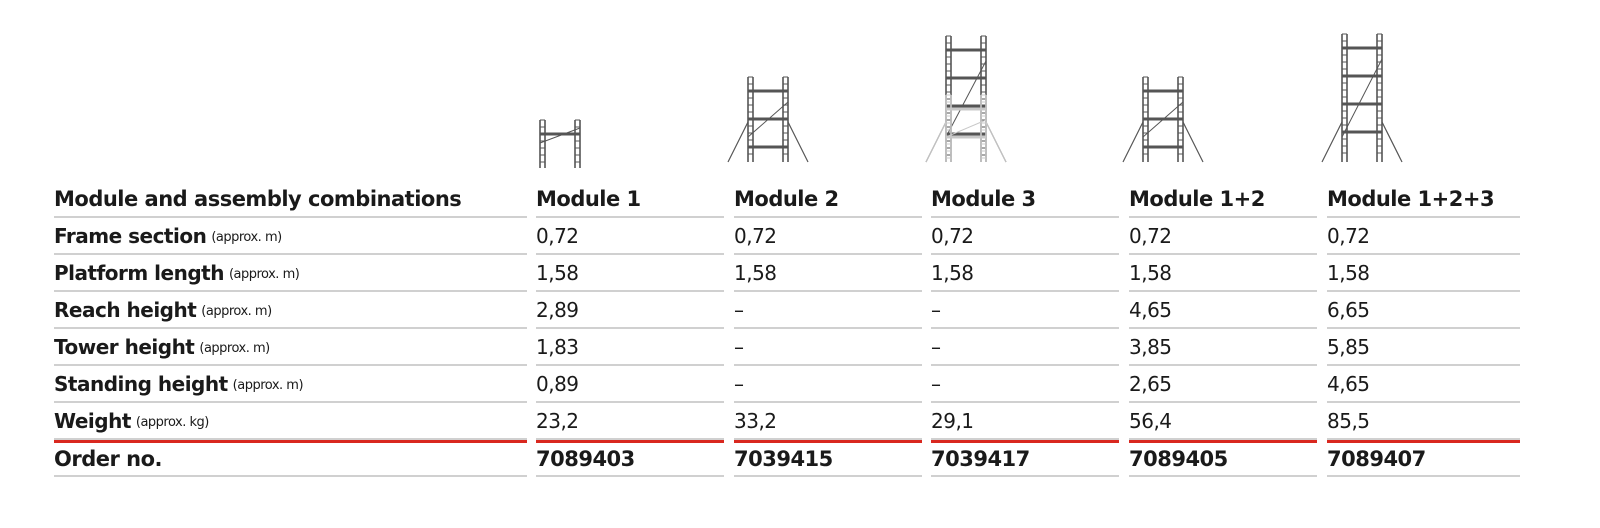  Describe the element at coordinates (141, 383) in the screenshot. I see `row-label: Standing height` at that location.